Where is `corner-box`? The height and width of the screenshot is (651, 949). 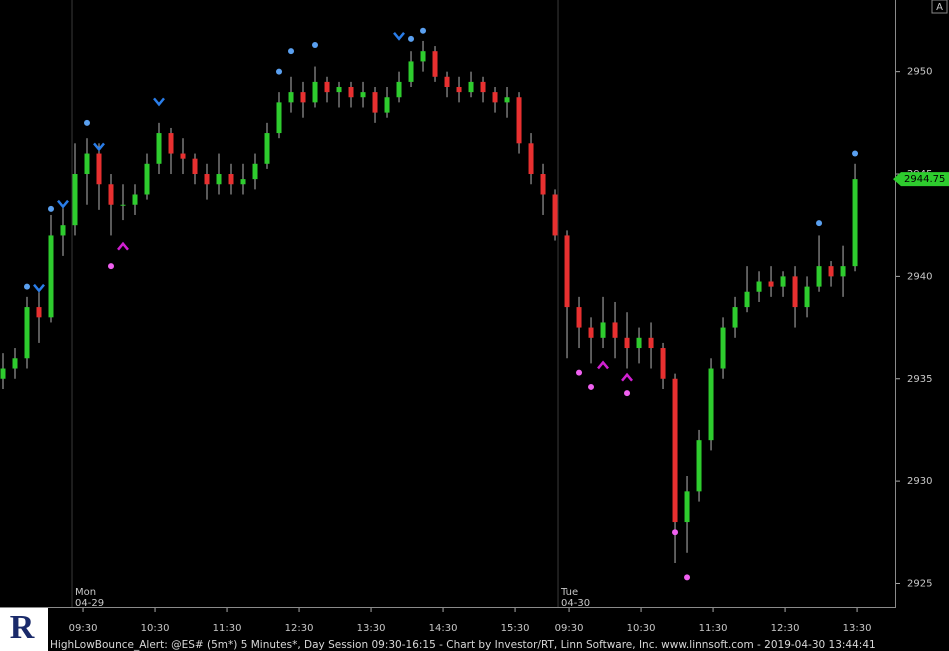 corner-box is located at coordinates (939, 7).